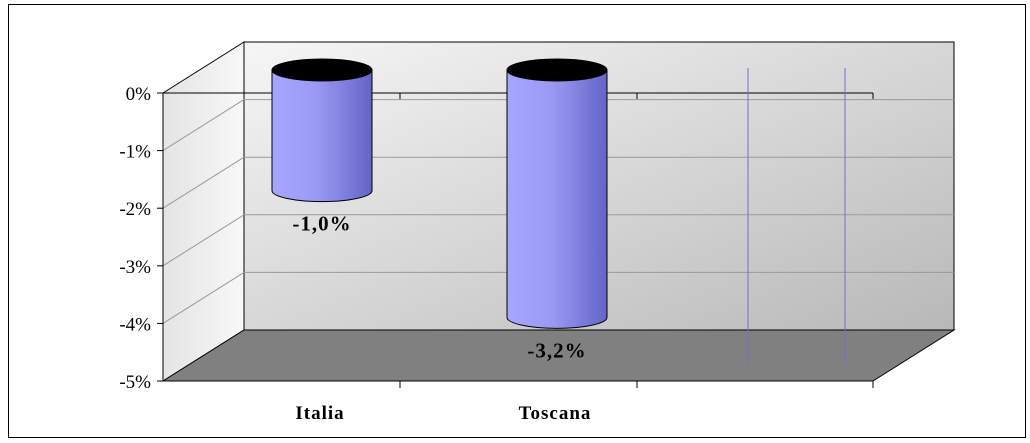 Image resolution: width=1030 pixels, height=443 pixels. I want to click on bar-italia, so click(322, 130).